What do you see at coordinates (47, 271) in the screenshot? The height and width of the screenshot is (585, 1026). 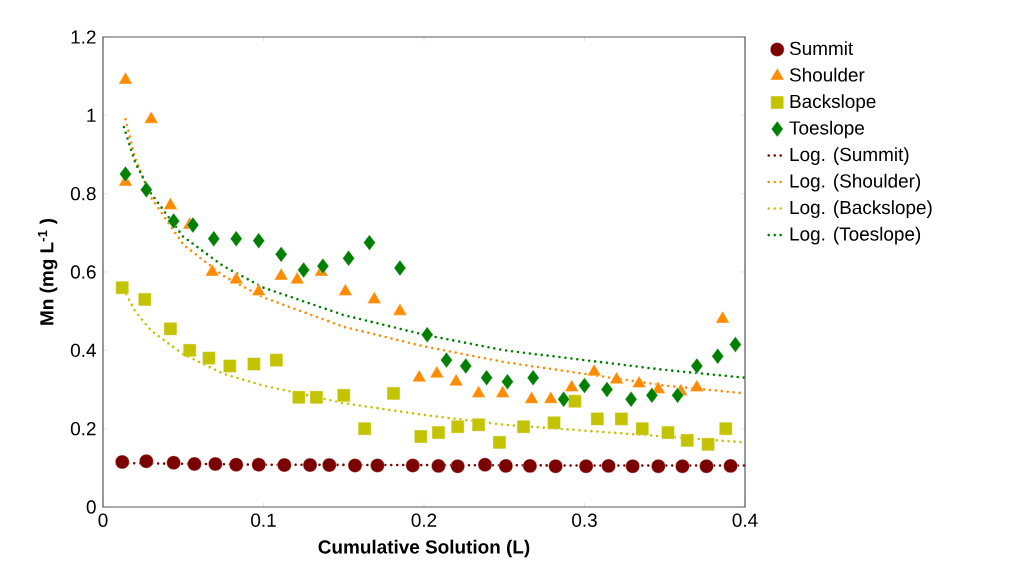 I see `y-axis-title: Mn (mg L$^{-1}$ )` at bounding box center [47, 271].